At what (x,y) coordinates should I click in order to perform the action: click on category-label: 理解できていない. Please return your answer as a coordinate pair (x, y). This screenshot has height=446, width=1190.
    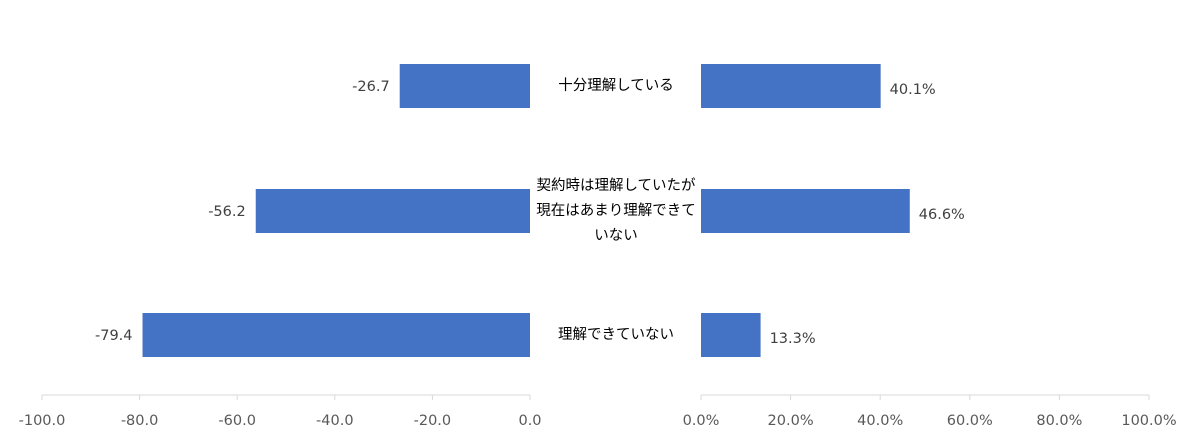
    Looking at the image, I should click on (616, 335).